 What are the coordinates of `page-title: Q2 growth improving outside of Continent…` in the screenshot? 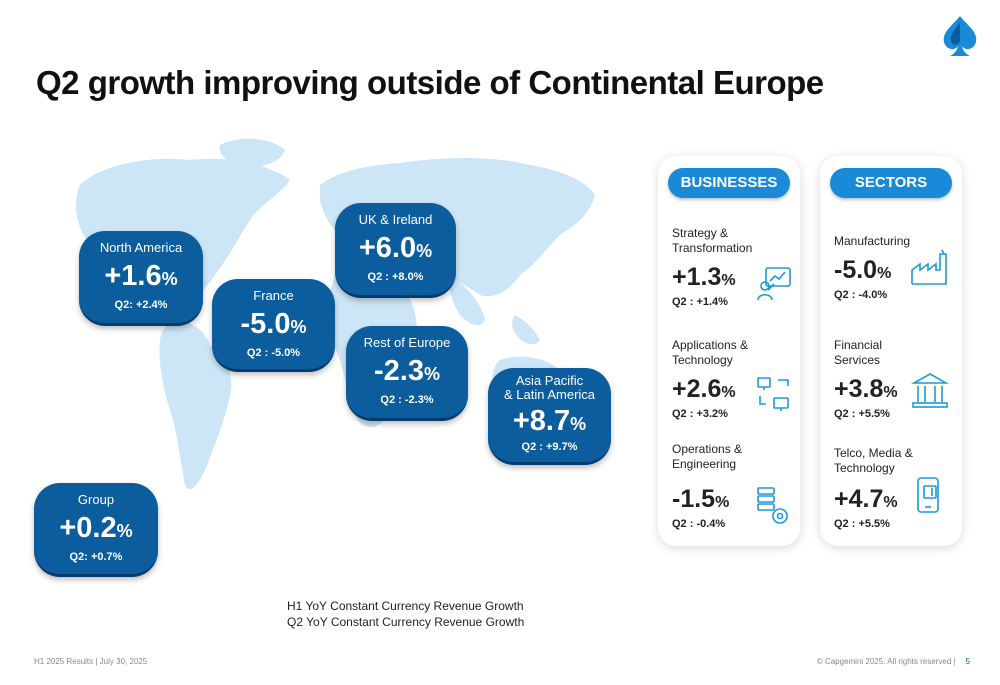 It's located at (430, 82).